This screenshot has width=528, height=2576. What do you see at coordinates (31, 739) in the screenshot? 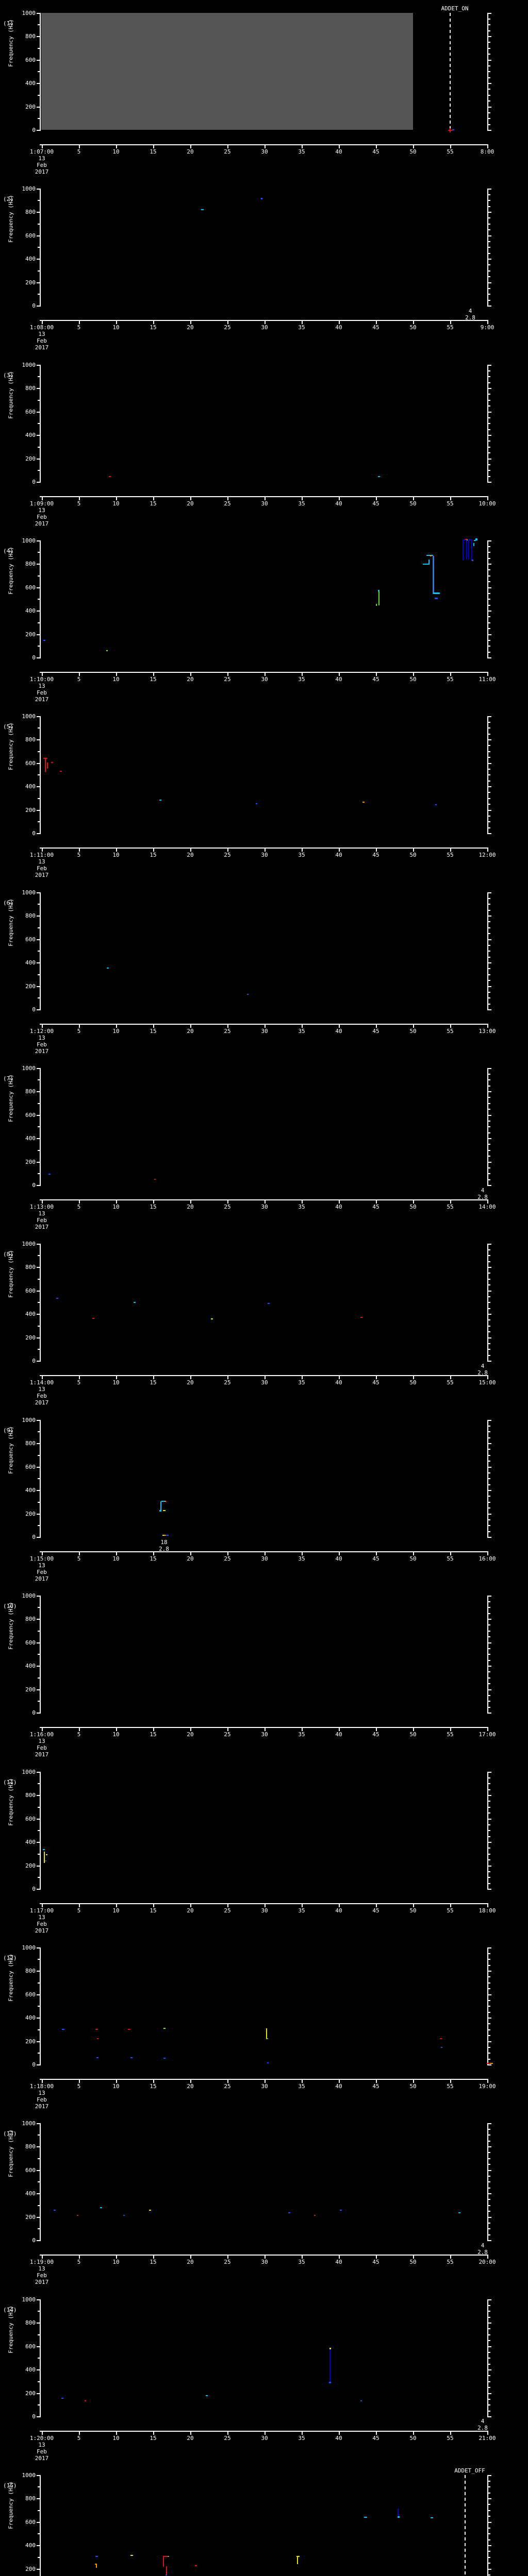
I see `y-tick-label: 800` at bounding box center [31, 739].